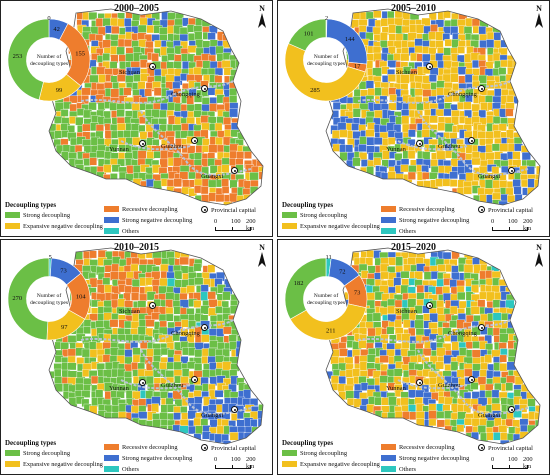 The image size is (550, 475). I want to click on north-arrow-icon: N, so click(539, 256).